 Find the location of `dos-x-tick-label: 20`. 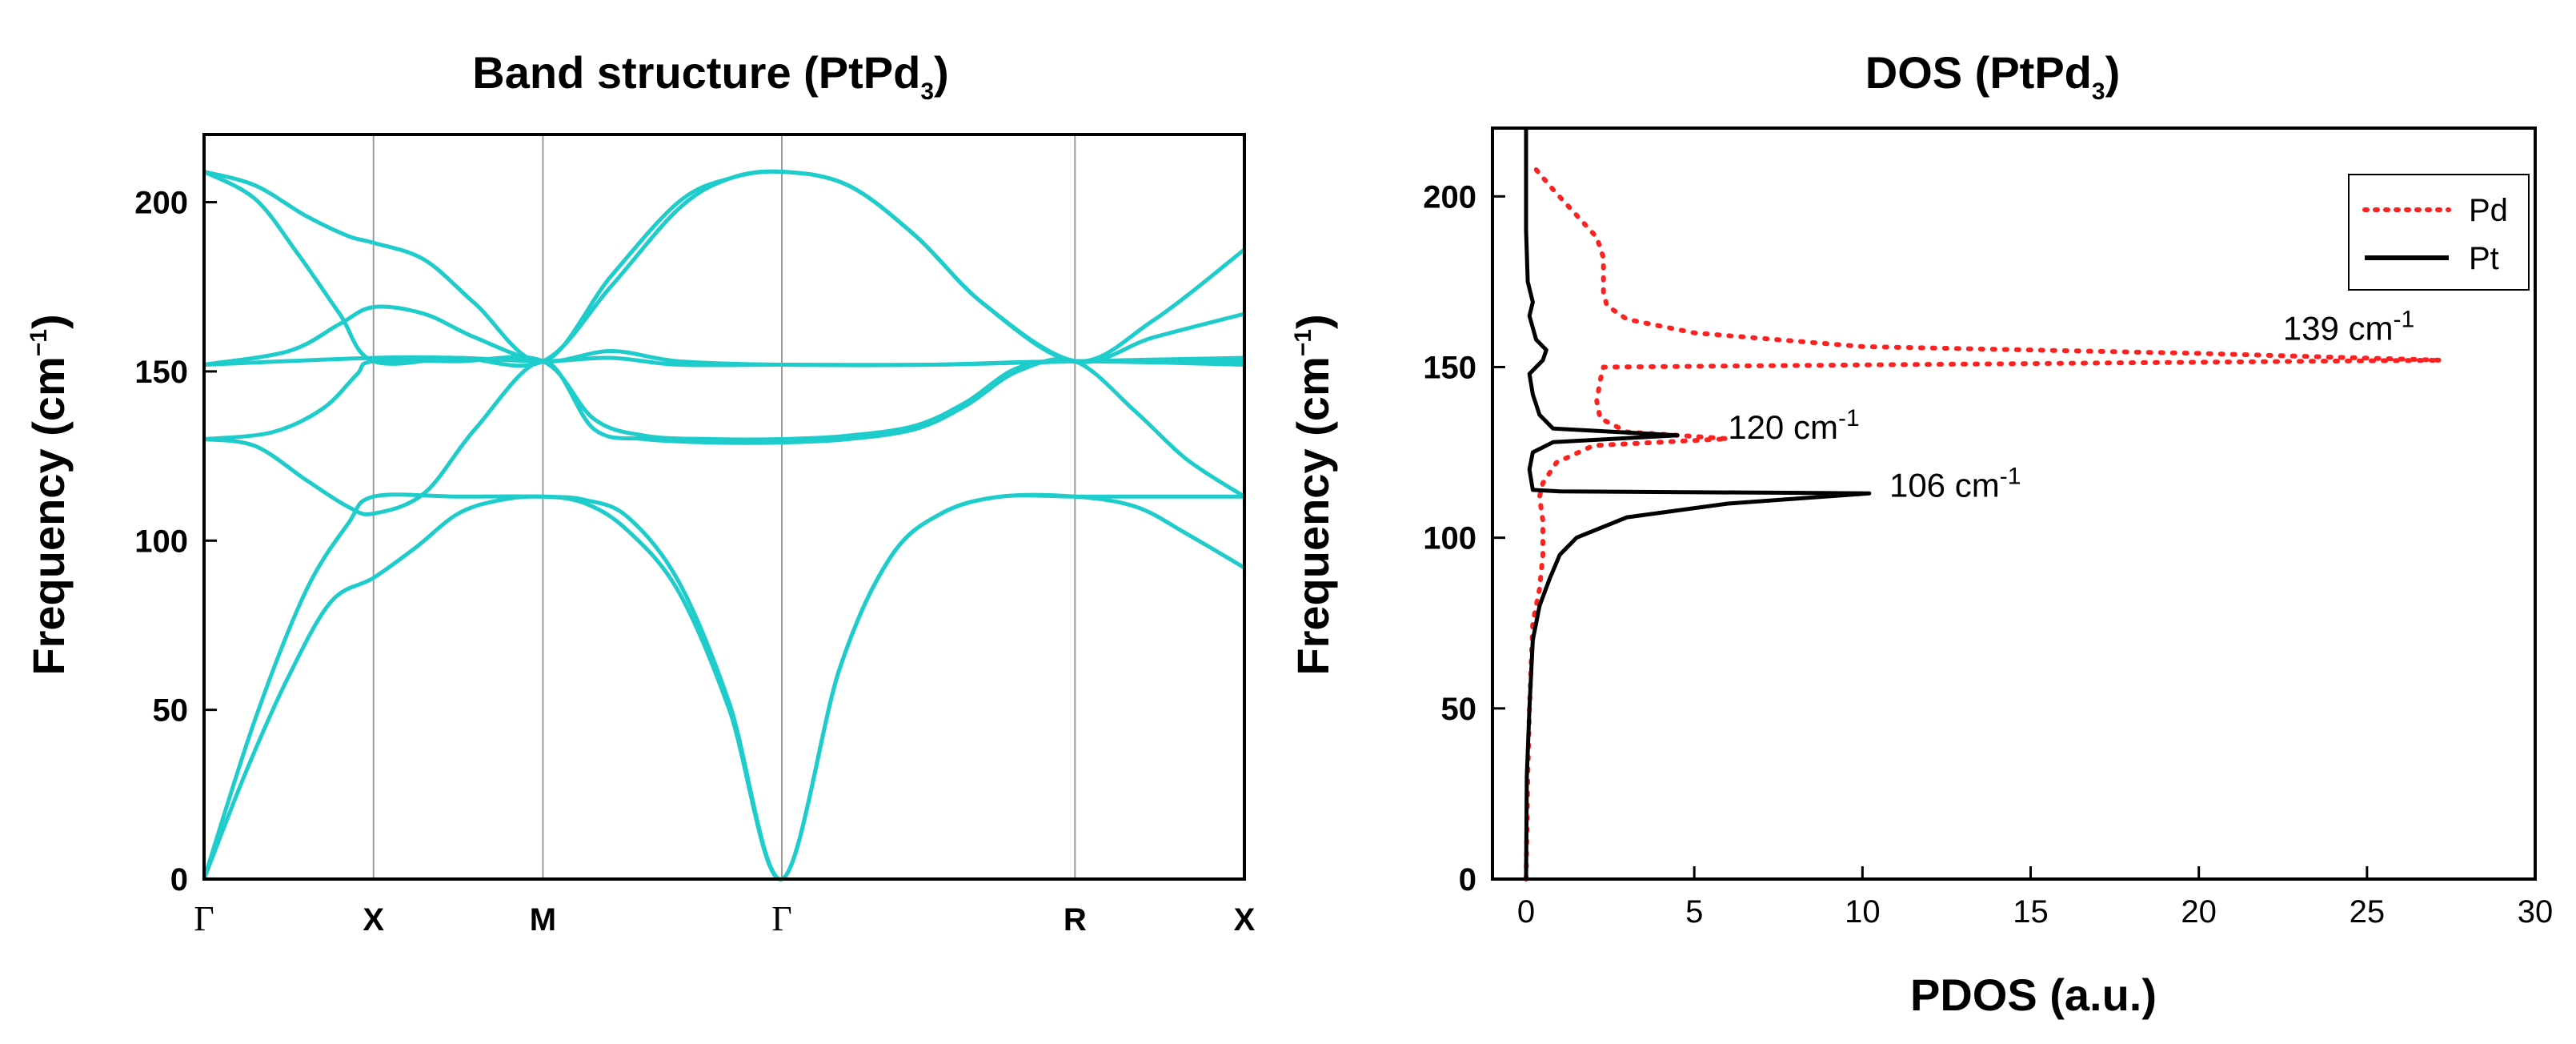

dos-x-tick-label: 20 is located at coordinates (2199, 912).